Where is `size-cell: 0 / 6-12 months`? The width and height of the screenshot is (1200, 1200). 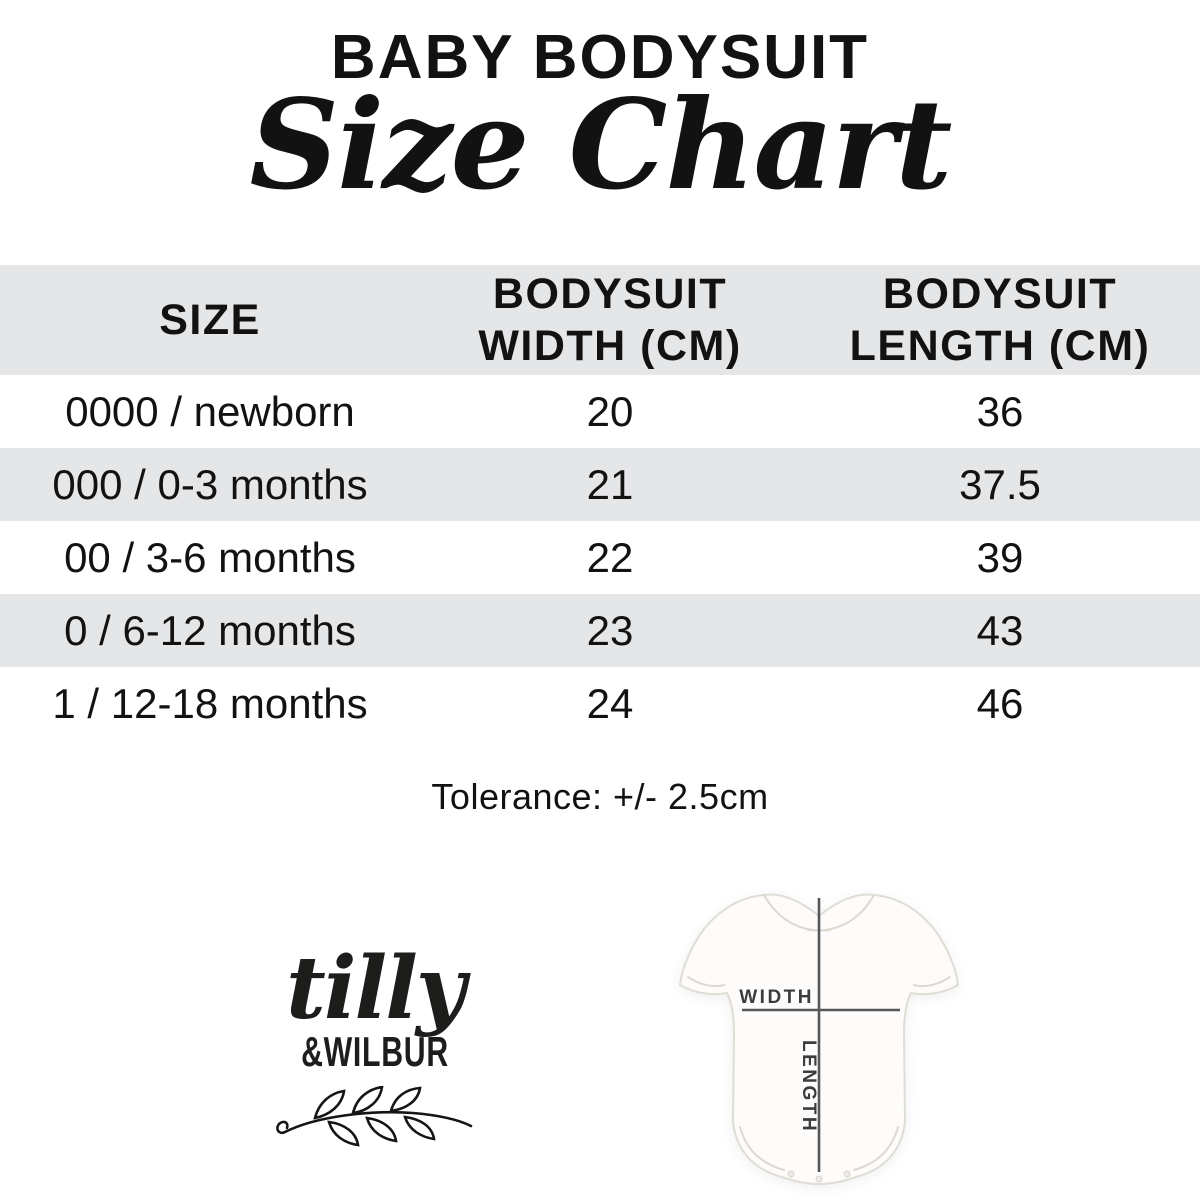 size-cell: 0 / 6-12 months is located at coordinates (210, 630).